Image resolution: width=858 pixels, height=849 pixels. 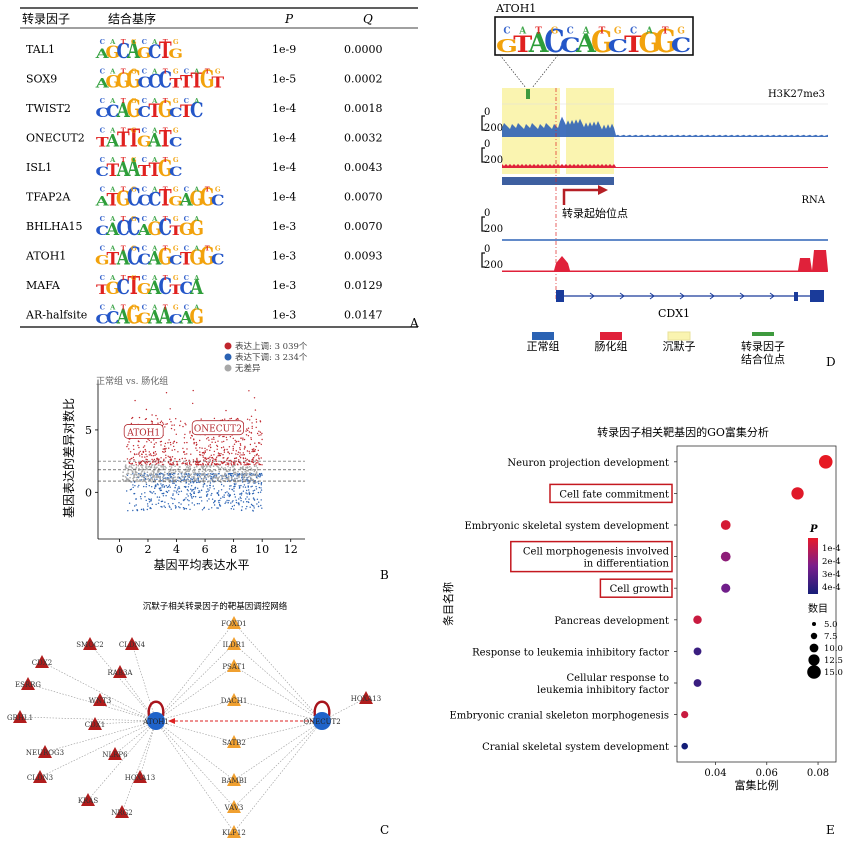 I want to click on x-tick-label: 6, so click(x=205, y=549).